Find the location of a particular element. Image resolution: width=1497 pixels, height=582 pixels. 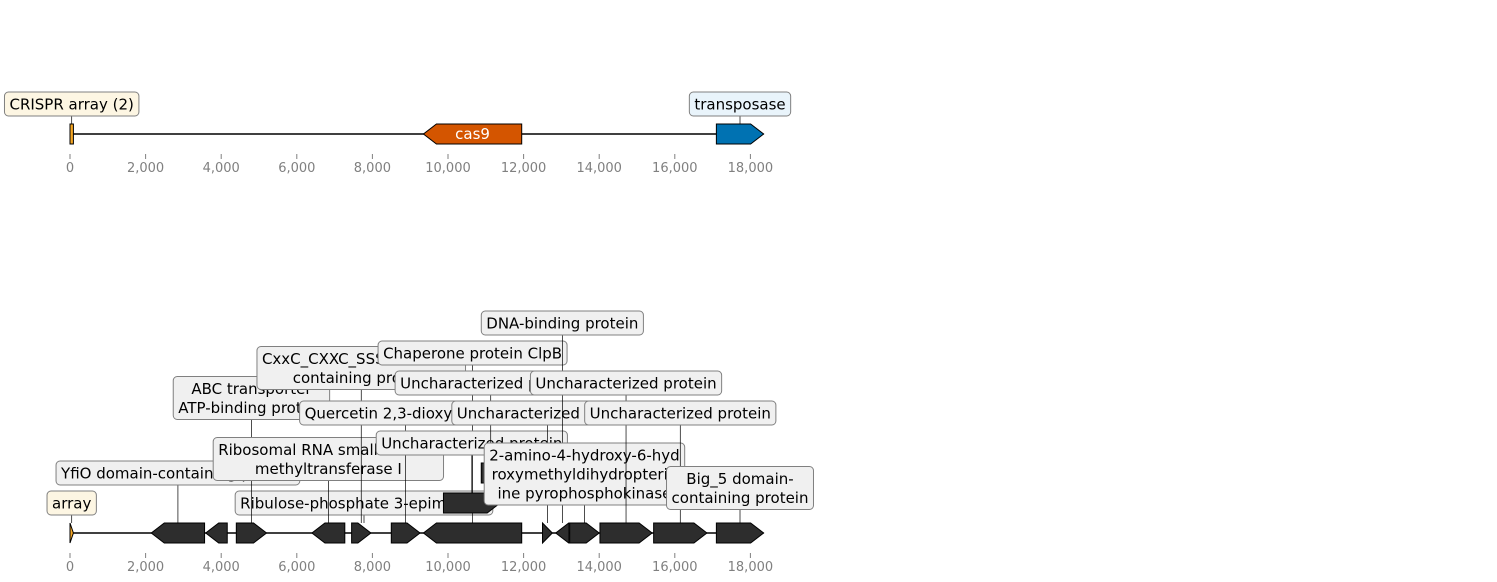

crispr-array-feature-shape is located at coordinates (71, 134).